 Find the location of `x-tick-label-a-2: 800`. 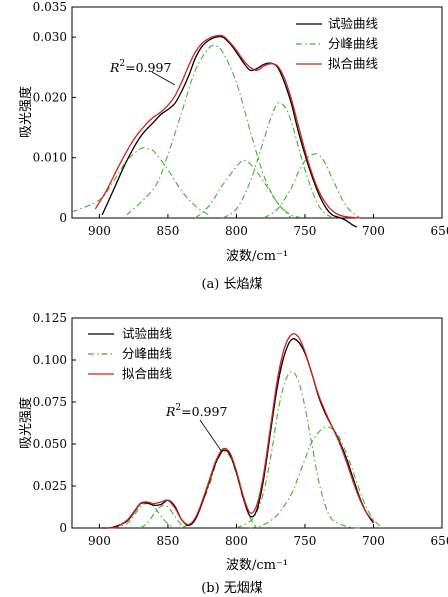

x-tick-label-a-2: 800 is located at coordinates (236, 231).